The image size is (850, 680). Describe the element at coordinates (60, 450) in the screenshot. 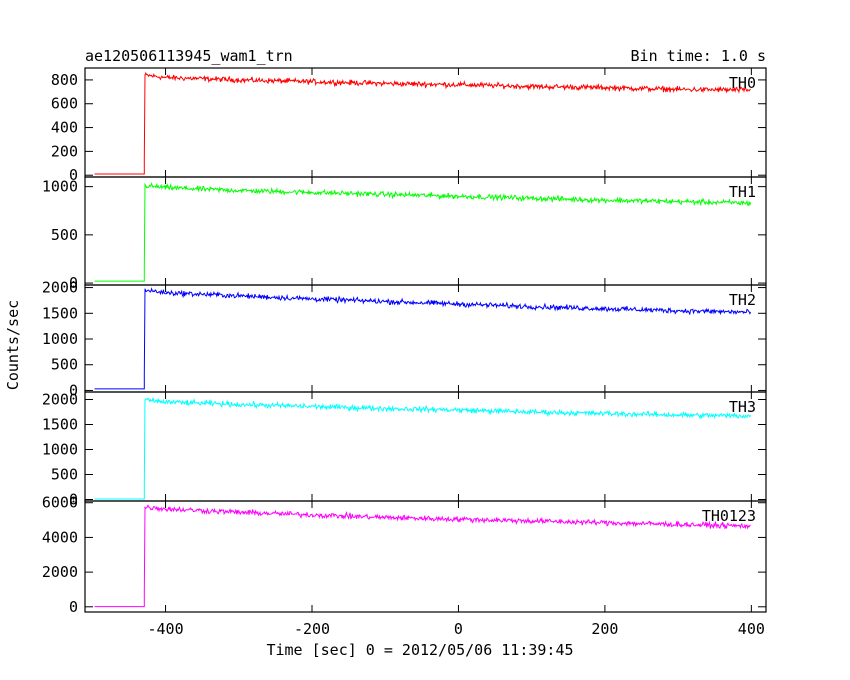

I see `ytick-label-th3: 1000` at that location.